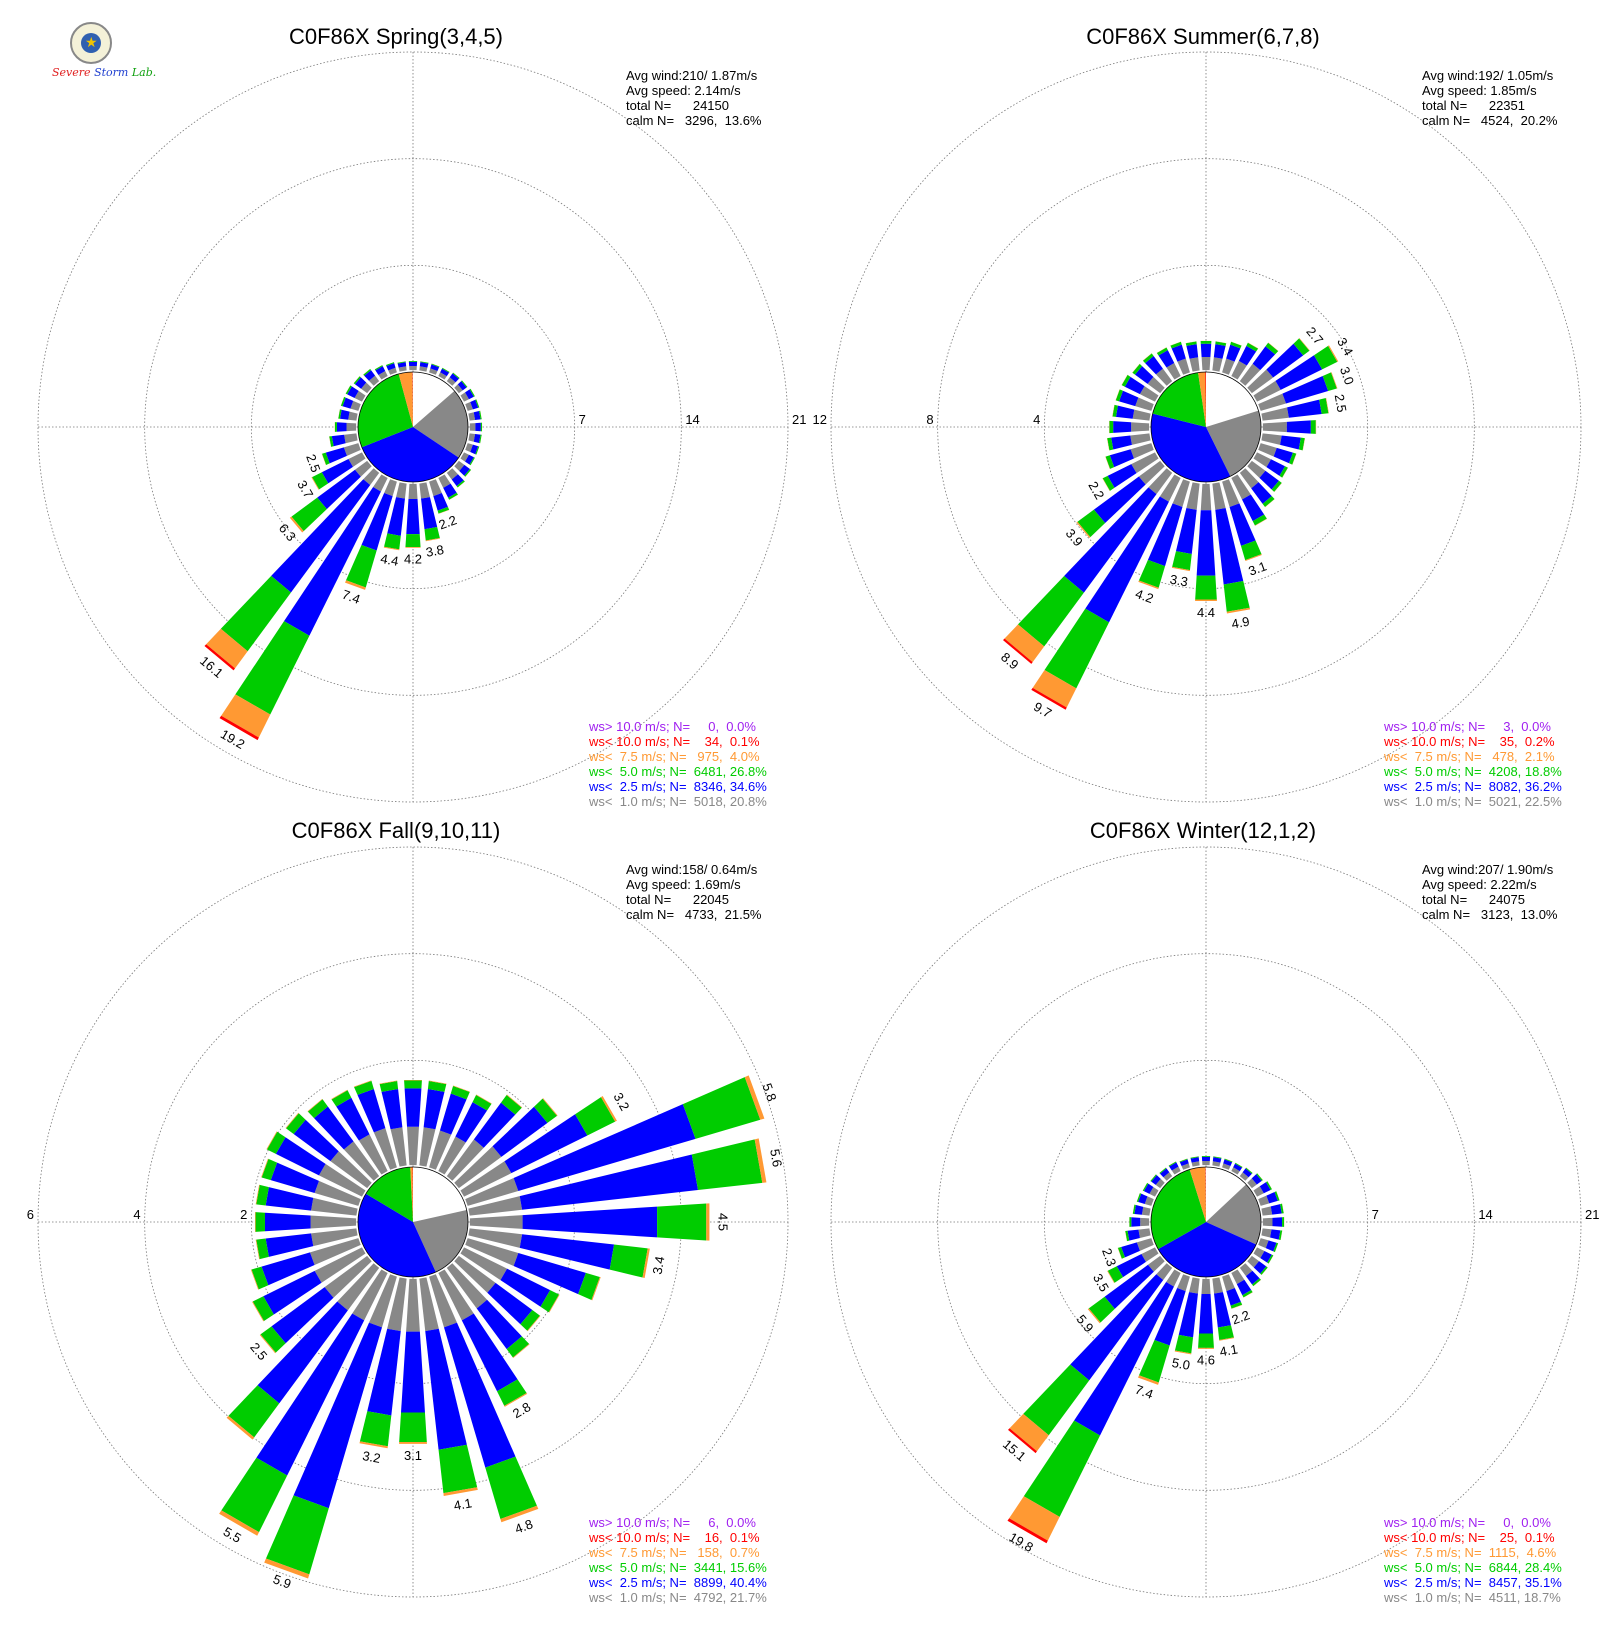 This screenshot has height=1640, width=1620. Describe the element at coordinates (434, 399) in the screenshot. I see `calm-slice` at that location.